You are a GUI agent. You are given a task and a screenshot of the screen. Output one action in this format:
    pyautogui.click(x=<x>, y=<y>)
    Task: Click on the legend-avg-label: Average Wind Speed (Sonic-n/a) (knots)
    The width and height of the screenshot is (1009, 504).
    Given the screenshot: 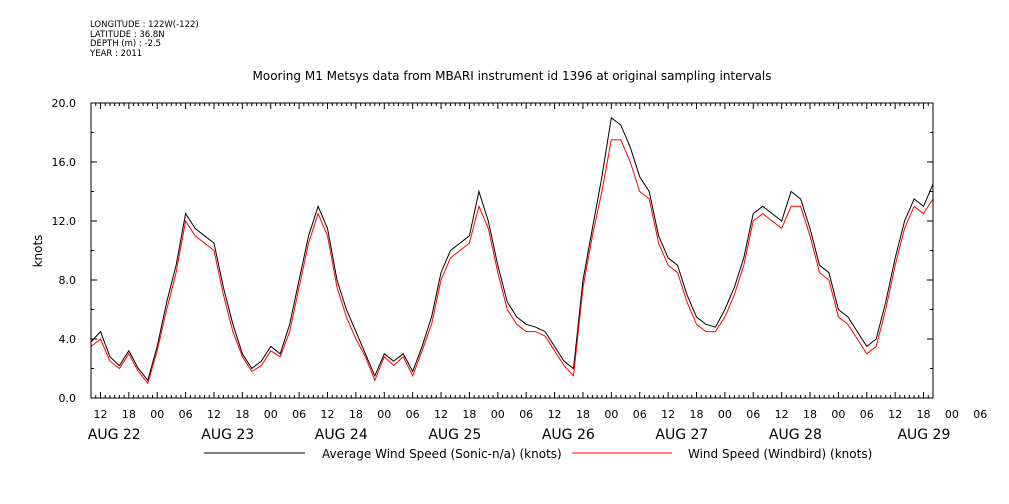 What is the action you would take?
    pyautogui.click(x=442, y=454)
    